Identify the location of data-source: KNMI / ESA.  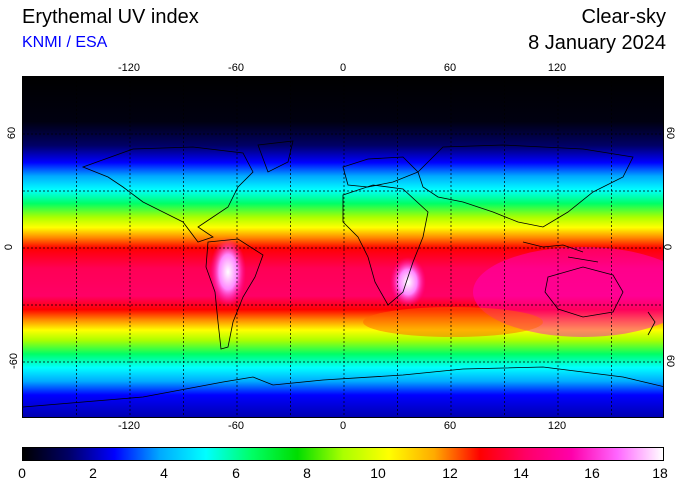
(65, 42).